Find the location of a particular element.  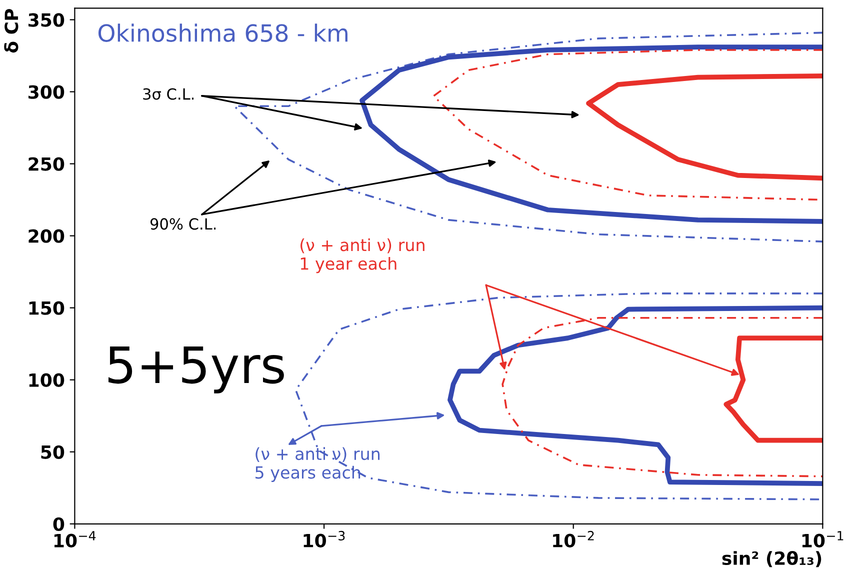

x-tick-label: 10$^{−1}$ is located at coordinates (823, 539).